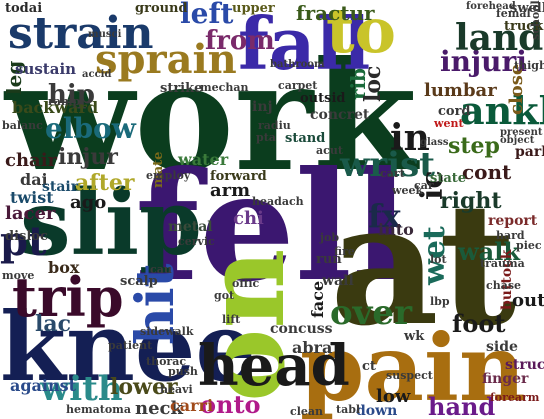  Describe the element at coordinates (64, 101) in the screenshot. I see `word-ramp: ramp` at that location.